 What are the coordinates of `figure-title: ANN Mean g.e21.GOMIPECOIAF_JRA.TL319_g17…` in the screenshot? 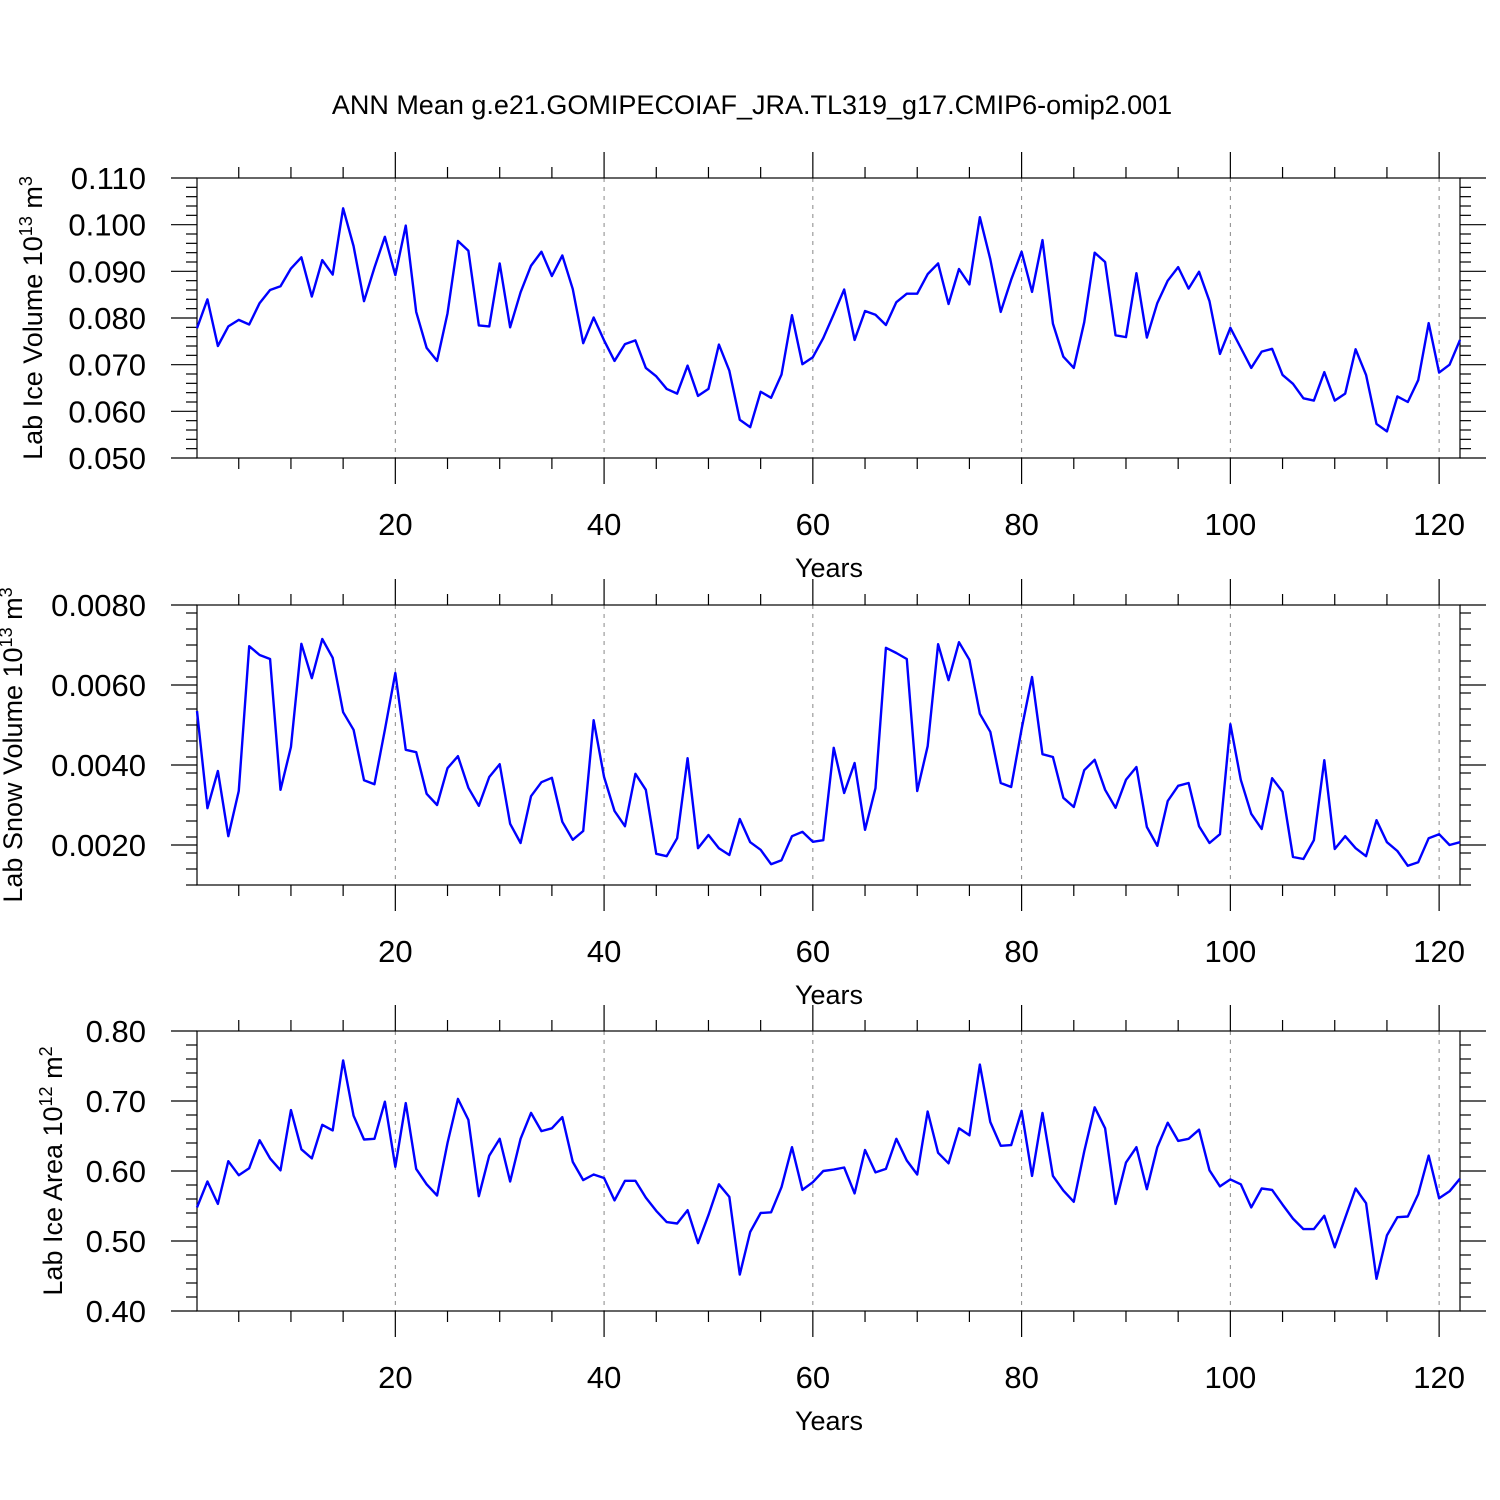 It's located at (752, 105).